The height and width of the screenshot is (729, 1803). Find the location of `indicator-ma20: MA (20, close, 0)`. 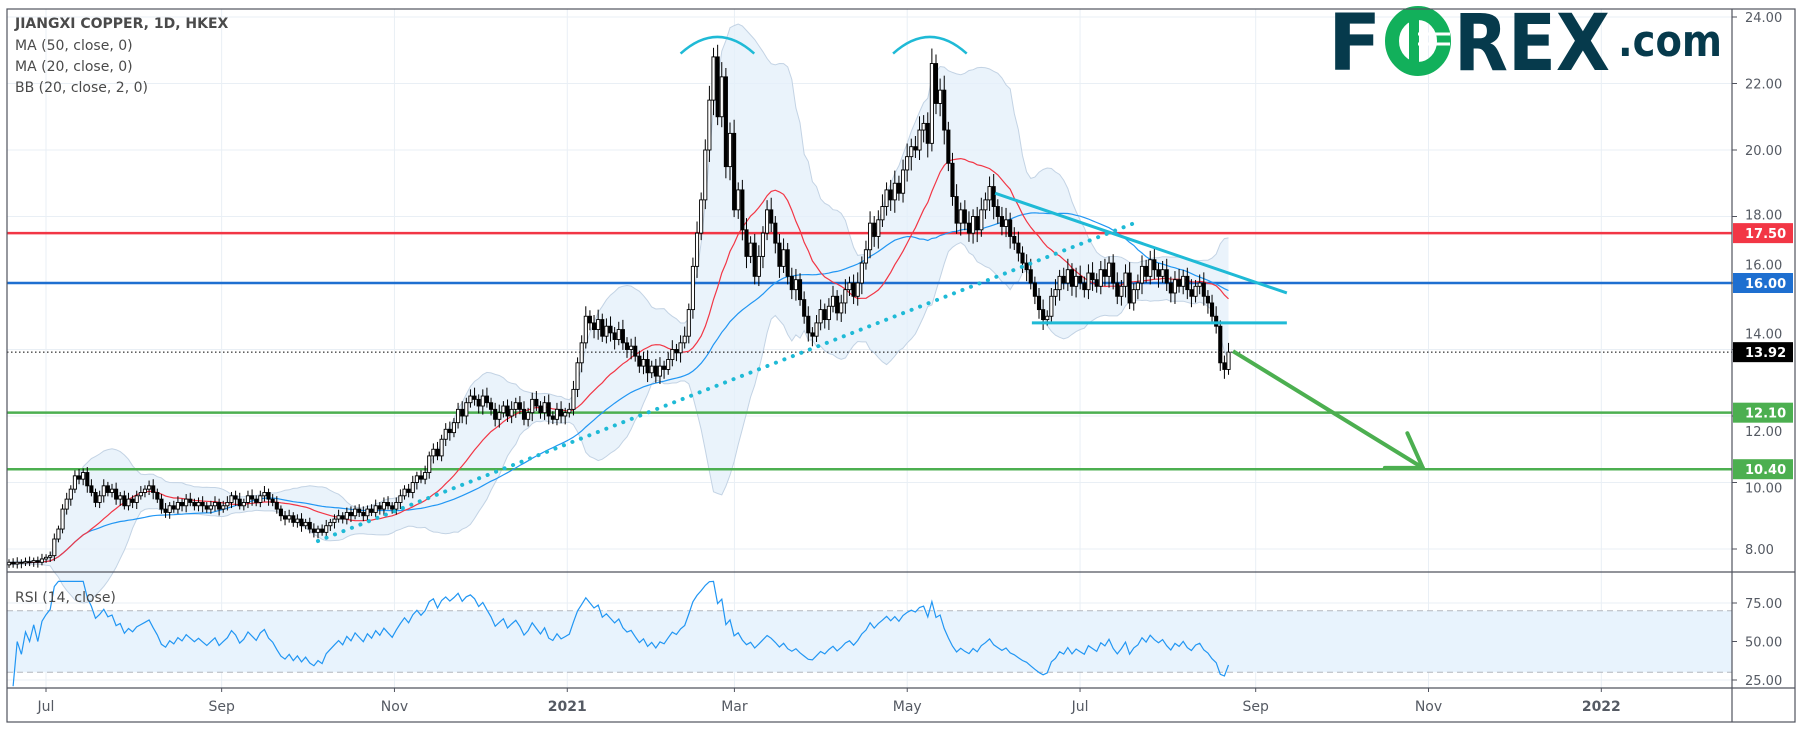

indicator-ma20: MA (20, close, 0) is located at coordinates (74, 67).